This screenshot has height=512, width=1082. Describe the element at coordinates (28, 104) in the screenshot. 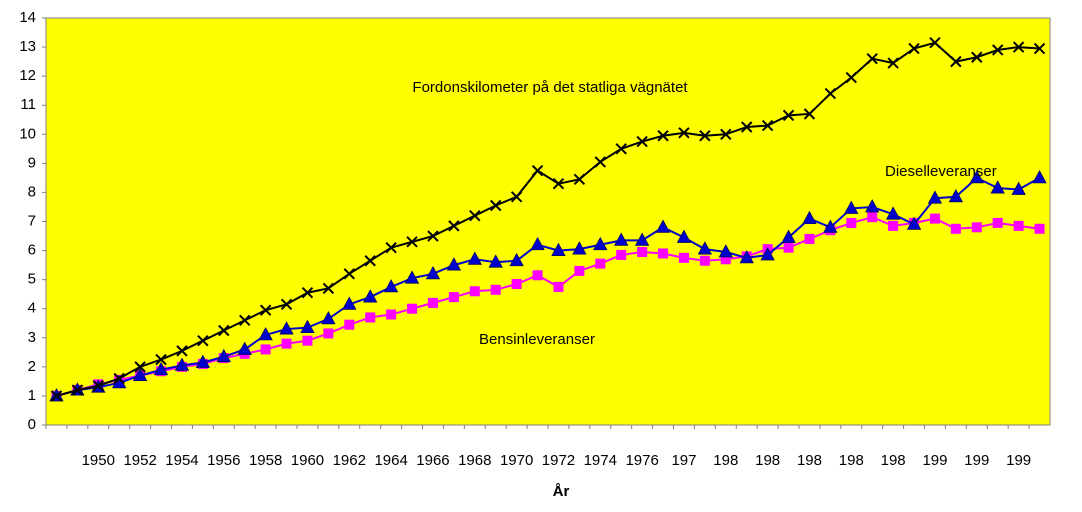

I see `y-tick-label: 11` at that location.